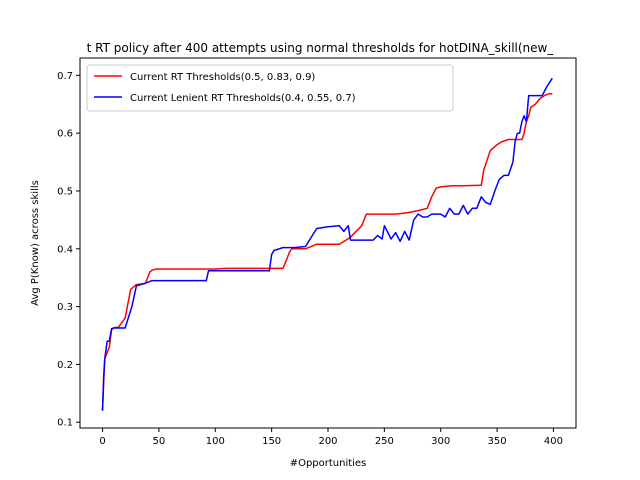 This screenshot has width=640, height=480. What do you see at coordinates (65, 423) in the screenshot?
I see `y-tick-label: 0.1` at bounding box center [65, 423].